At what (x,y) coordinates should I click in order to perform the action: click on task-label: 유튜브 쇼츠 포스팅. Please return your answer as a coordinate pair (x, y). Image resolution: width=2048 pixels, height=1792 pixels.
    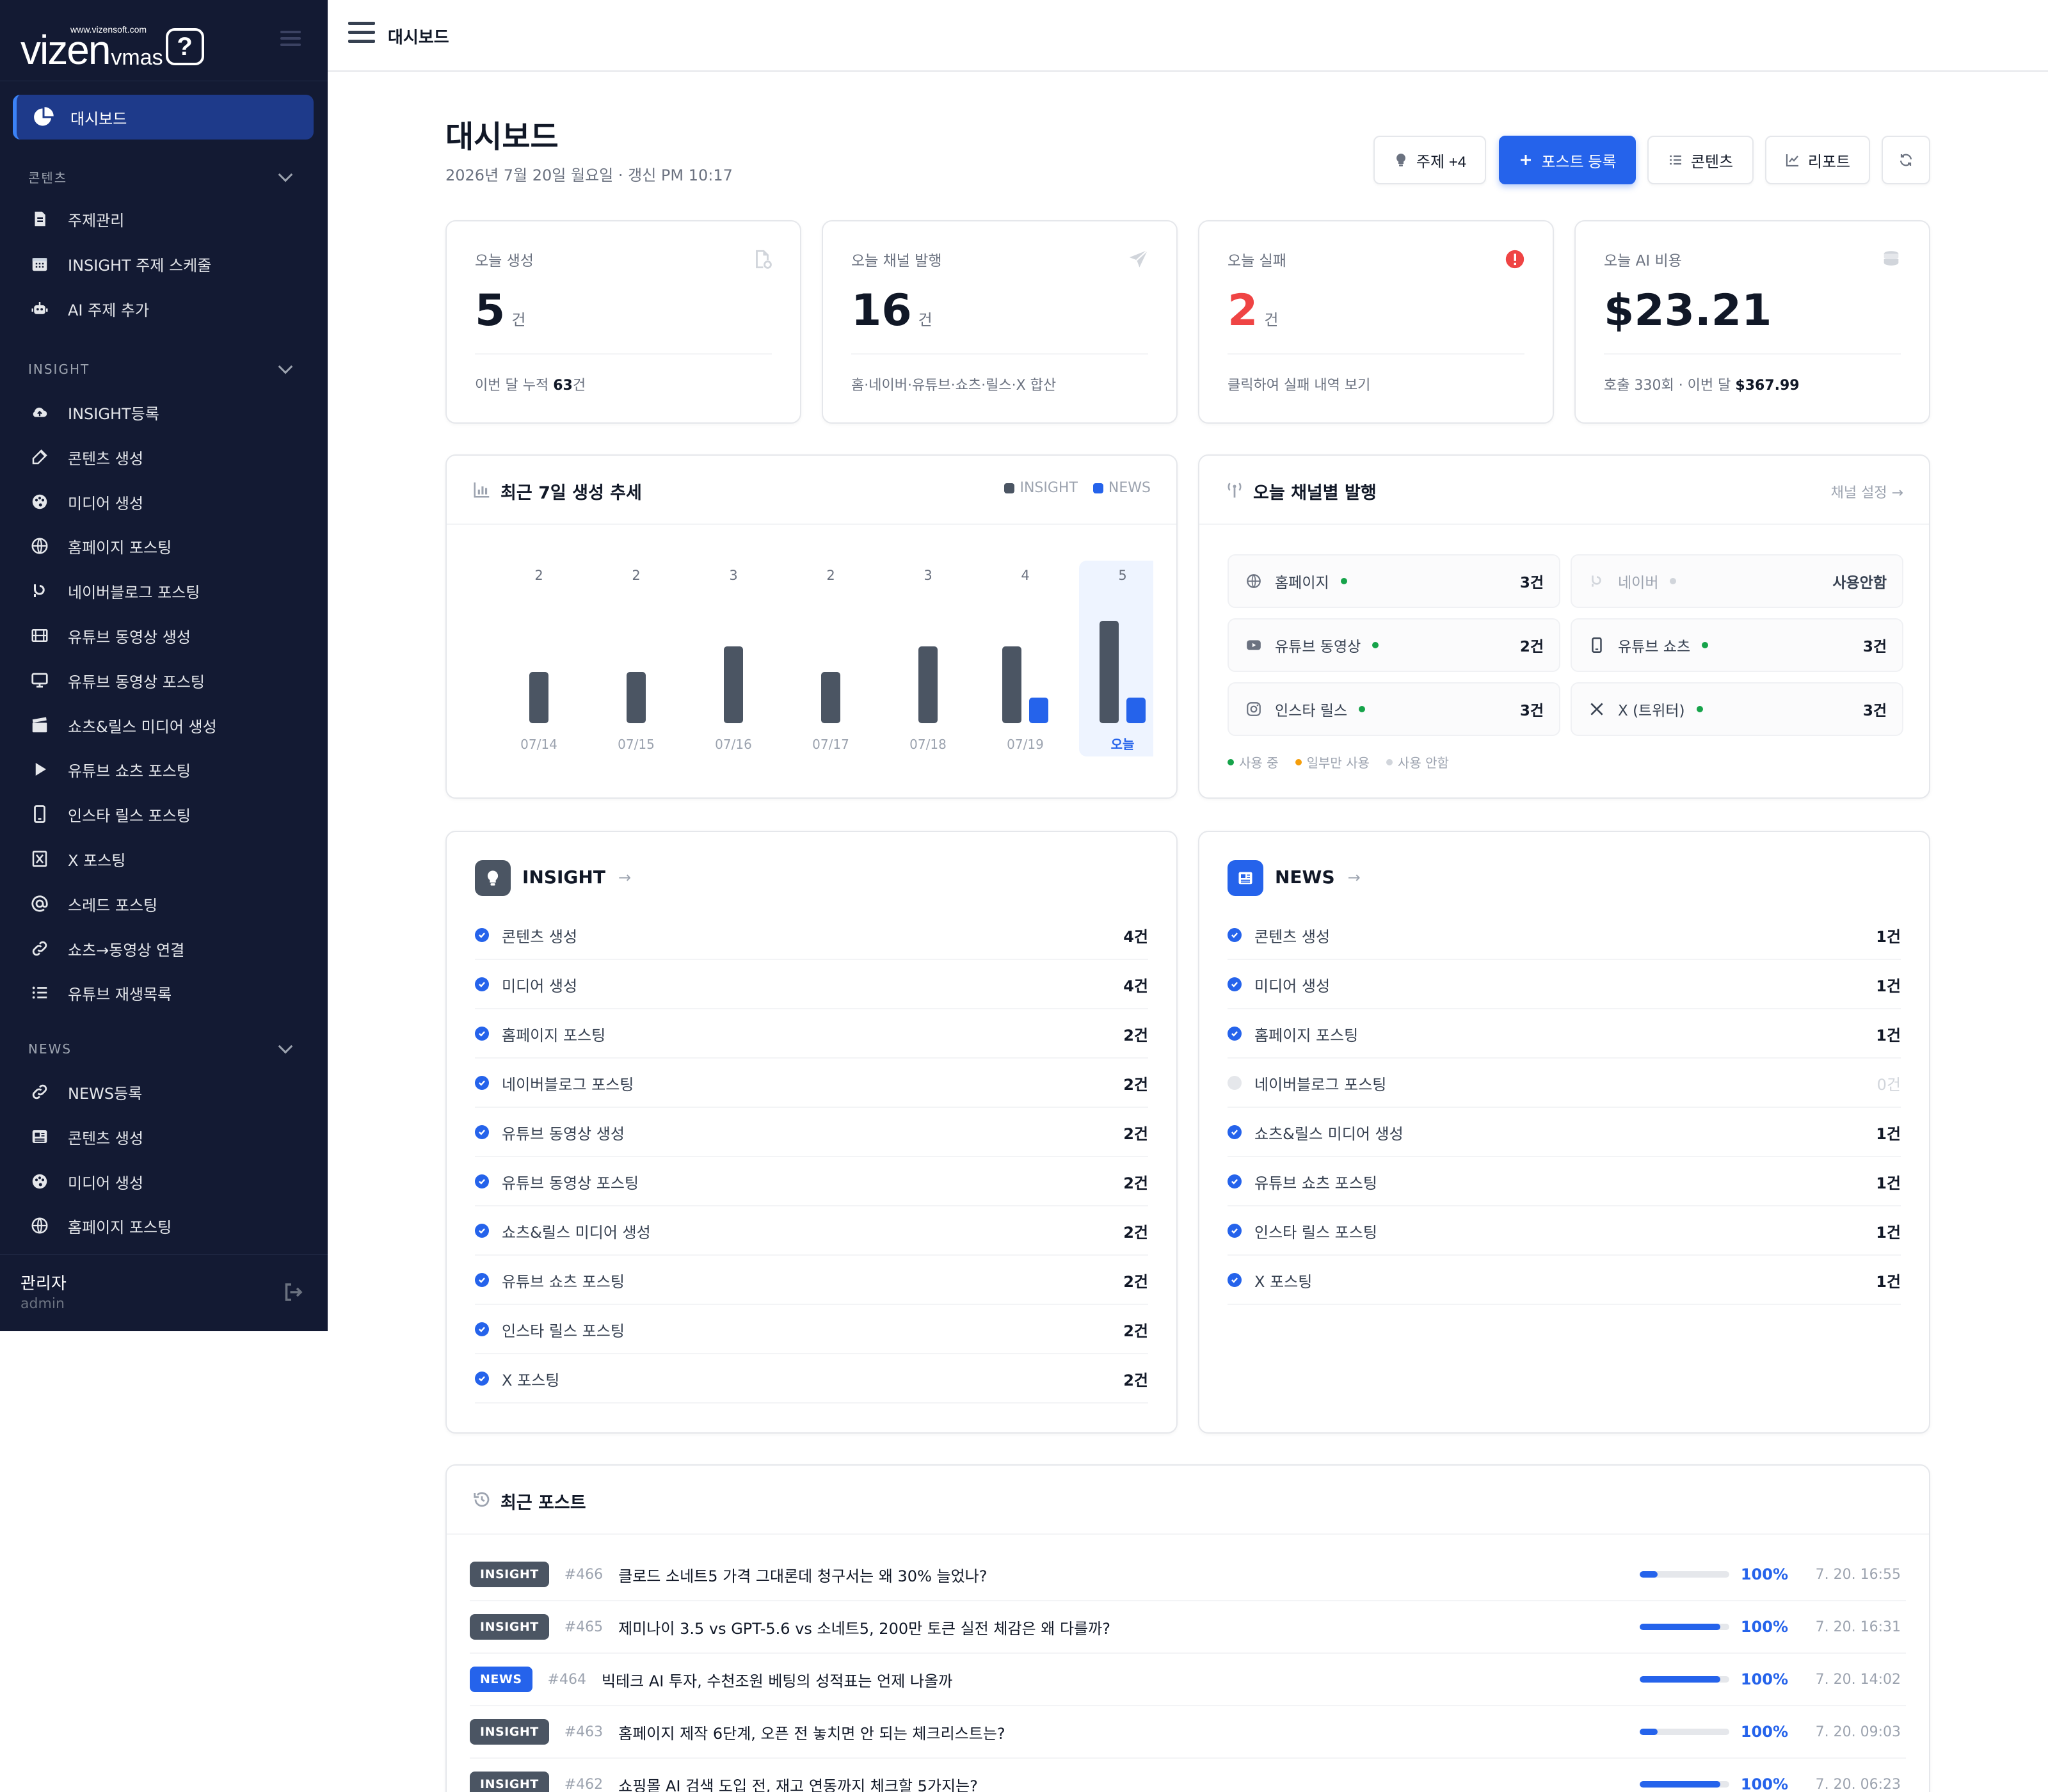
    Looking at the image, I should click on (1315, 1183).